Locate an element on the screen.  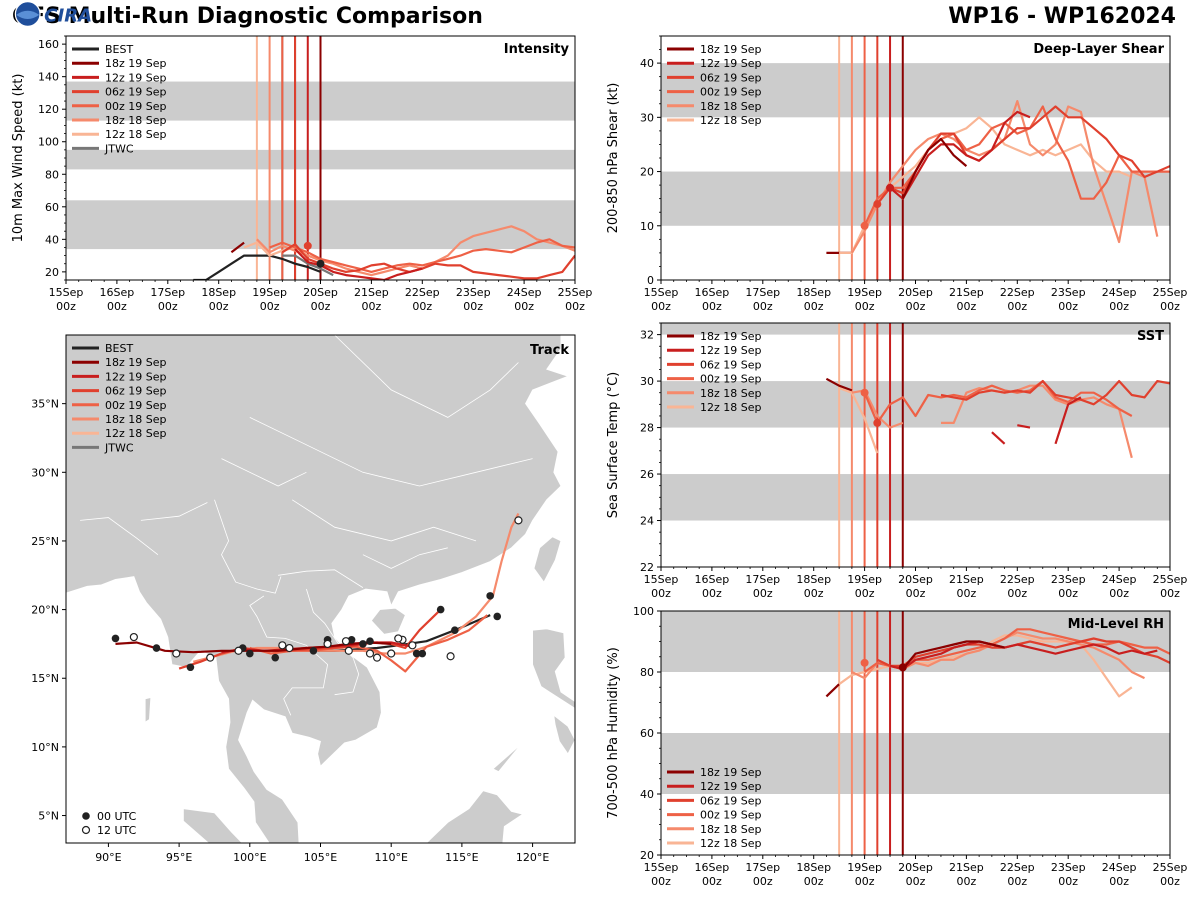
sst-series-06z-19-sep is located at coordinates (1055, 393).